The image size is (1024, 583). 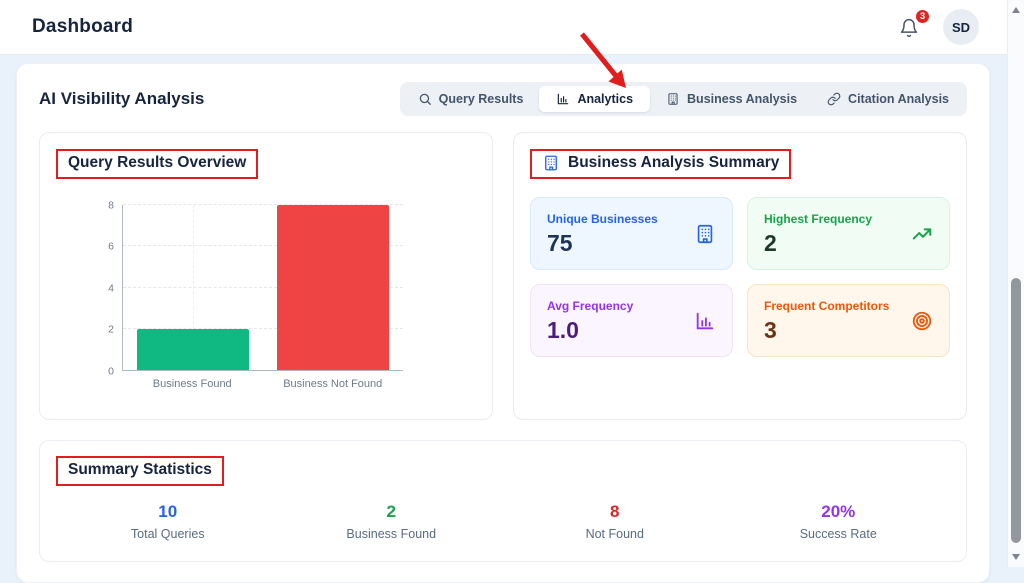 I want to click on stat-grid: Unique Businesses 75 Highest Frequency, so click(x=740, y=277).